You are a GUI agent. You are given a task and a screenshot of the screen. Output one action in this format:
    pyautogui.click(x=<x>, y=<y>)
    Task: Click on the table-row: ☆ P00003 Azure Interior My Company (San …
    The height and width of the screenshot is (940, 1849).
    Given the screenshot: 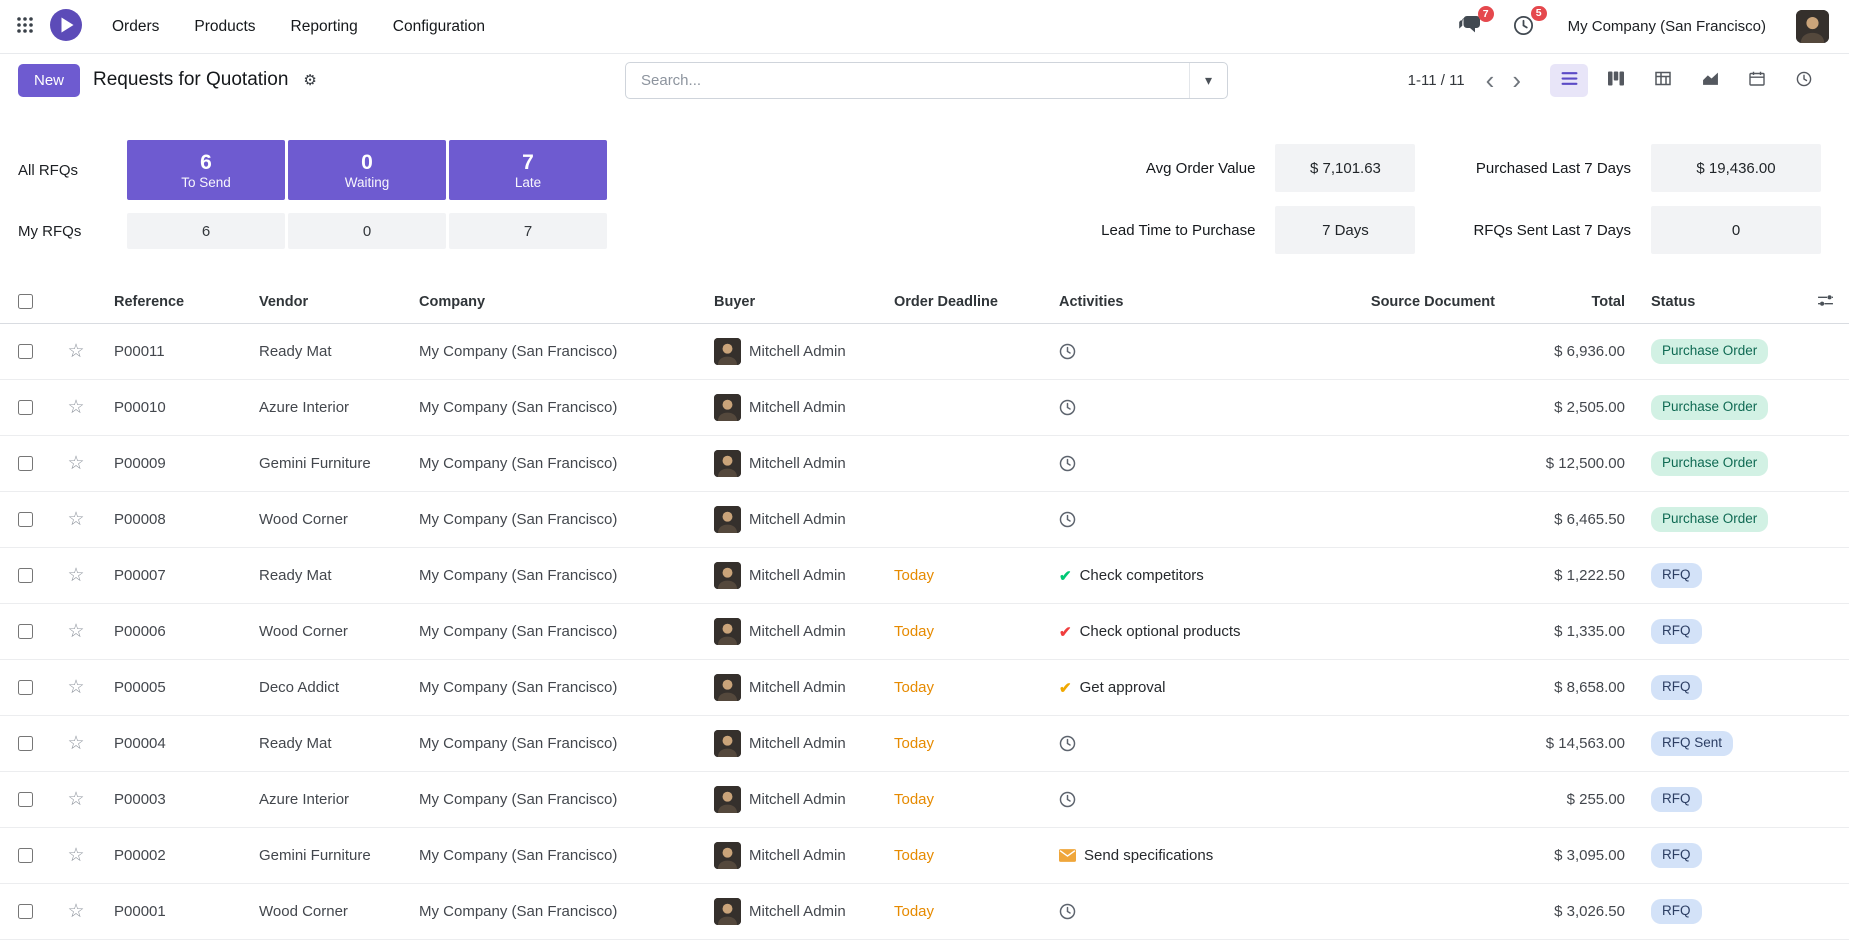 What is the action you would take?
    pyautogui.click(x=924, y=800)
    